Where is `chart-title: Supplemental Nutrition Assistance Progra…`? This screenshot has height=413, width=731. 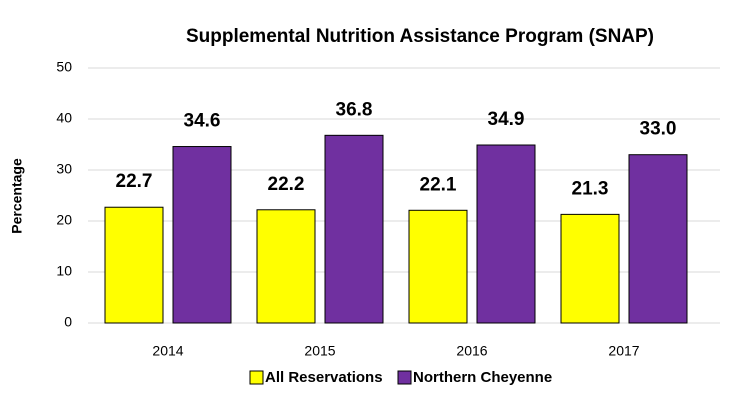
chart-title: Supplemental Nutrition Assistance Progra… is located at coordinates (420, 36).